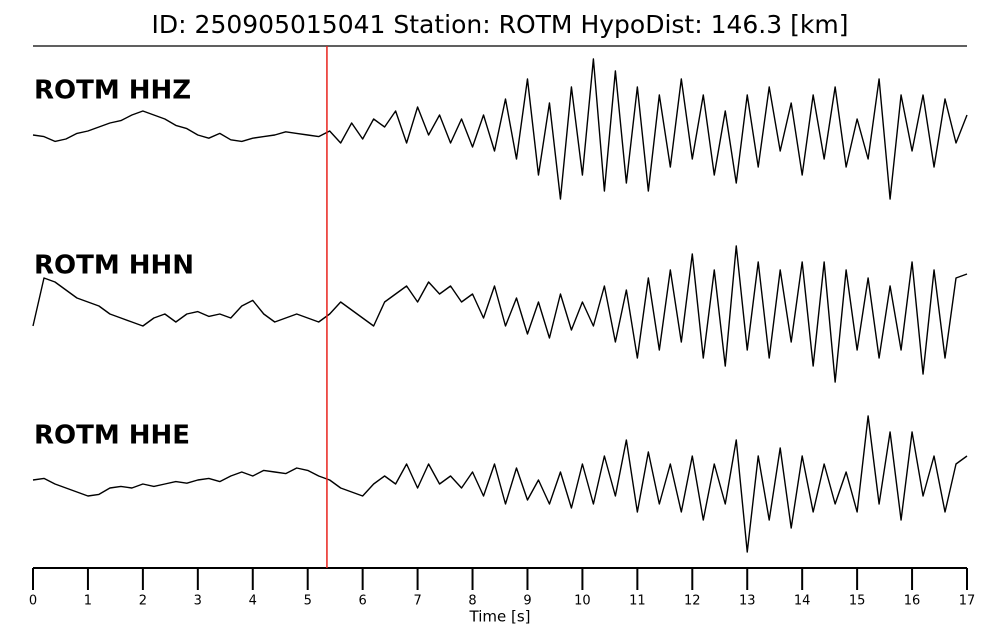 The height and width of the screenshot is (640, 1000). Describe the element at coordinates (637, 601) in the screenshot. I see `x-tick-label: 11` at that location.